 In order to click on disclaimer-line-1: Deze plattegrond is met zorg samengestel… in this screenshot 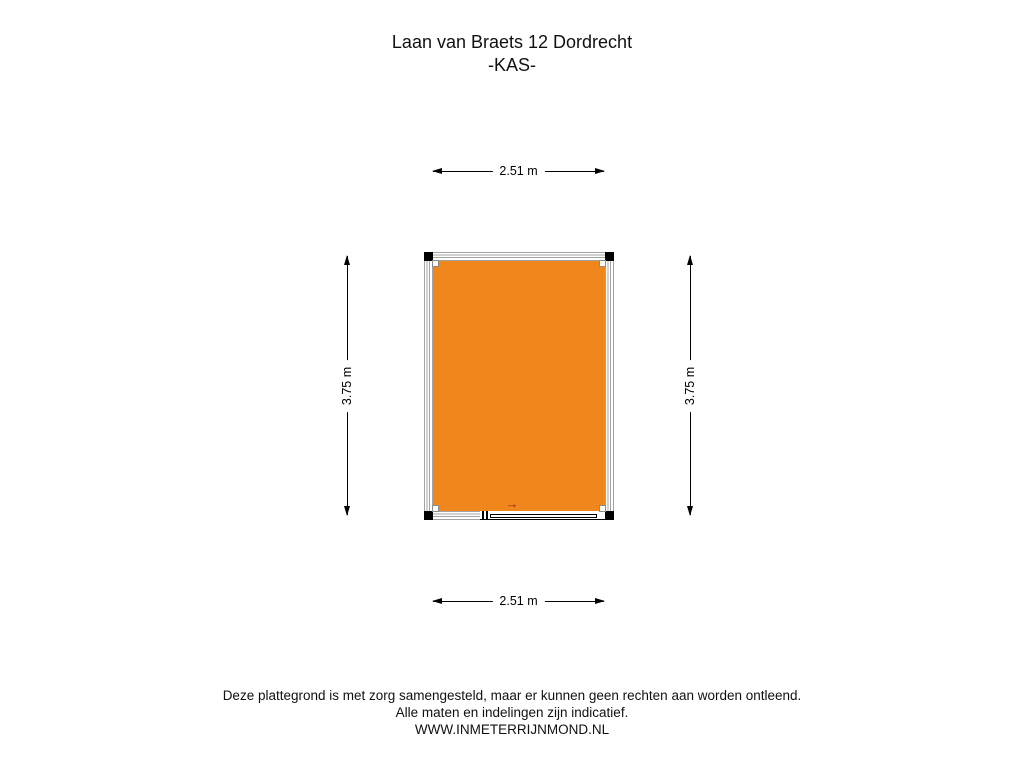, I will do `click(512, 695)`.